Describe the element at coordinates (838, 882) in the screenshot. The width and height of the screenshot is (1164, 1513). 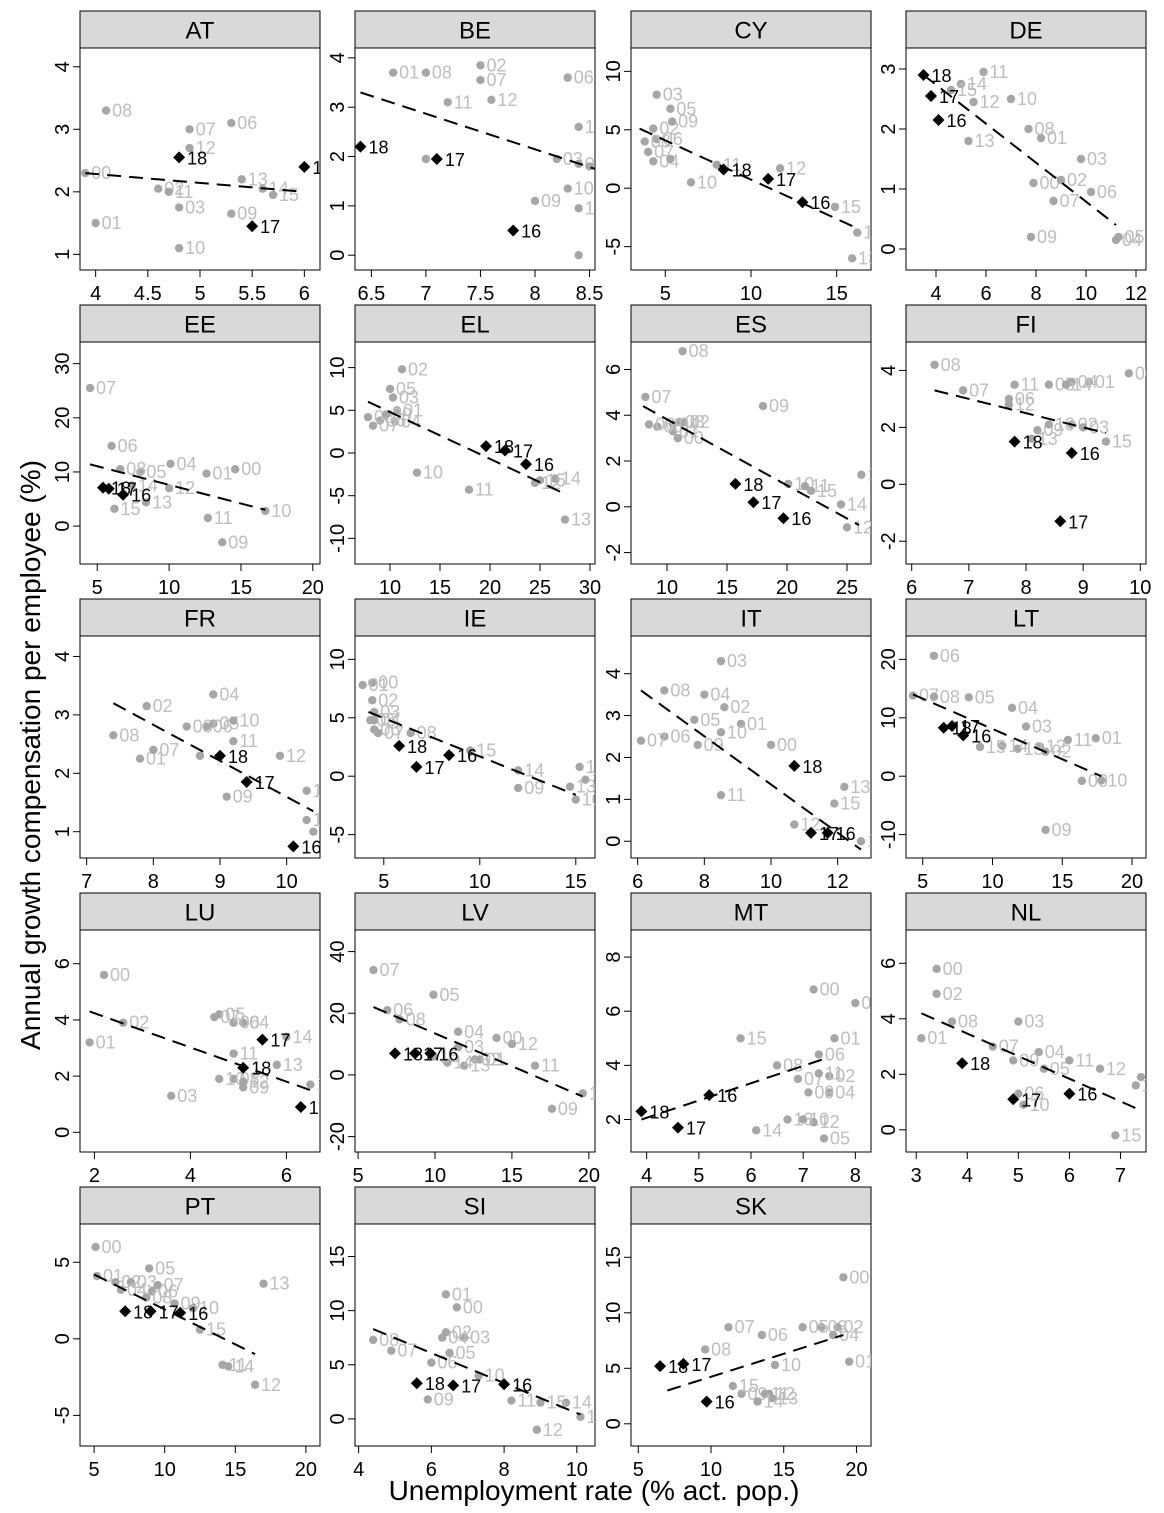
I see `x-tick-label: 12` at that location.